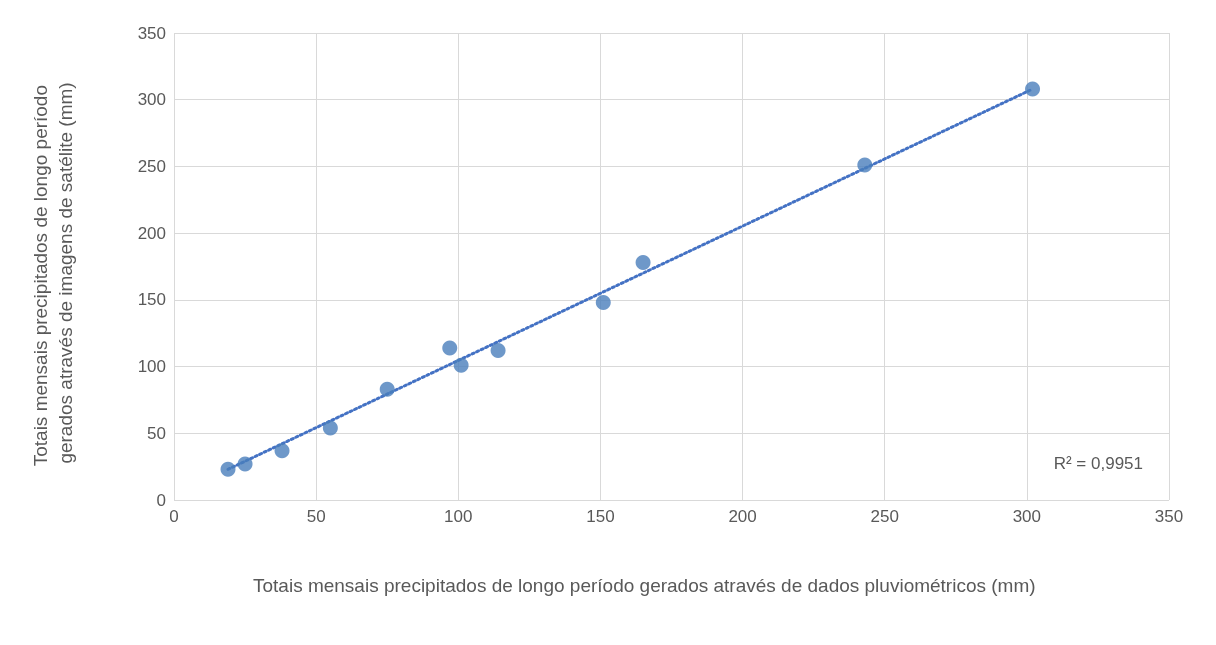 This screenshot has width=1216, height=645. Describe the element at coordinates (1169, 516) in the screenshot. I see `x-tick-label: 350` at that location.